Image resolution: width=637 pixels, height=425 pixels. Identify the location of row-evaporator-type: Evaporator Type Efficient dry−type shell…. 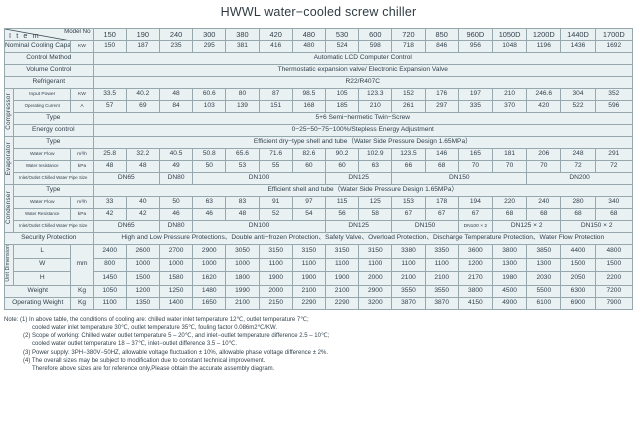
(318, 160).